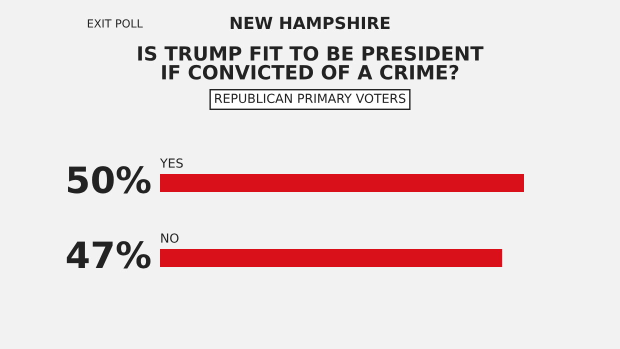  What do you see at coordinates (109, 180) in the screenshot?
I see `data-label: 50%` at bounding box center [109, 180].